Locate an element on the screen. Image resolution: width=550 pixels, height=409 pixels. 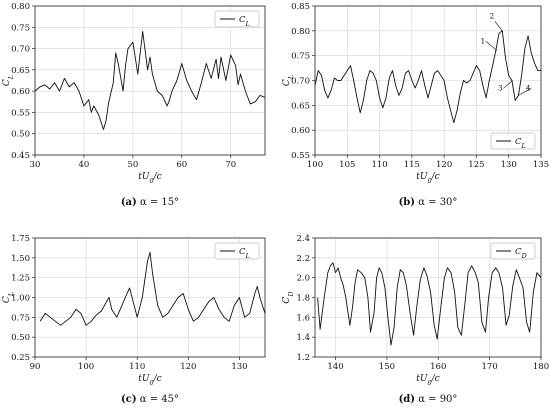
y-axis-label: CD is located at coordinates (288, 297).